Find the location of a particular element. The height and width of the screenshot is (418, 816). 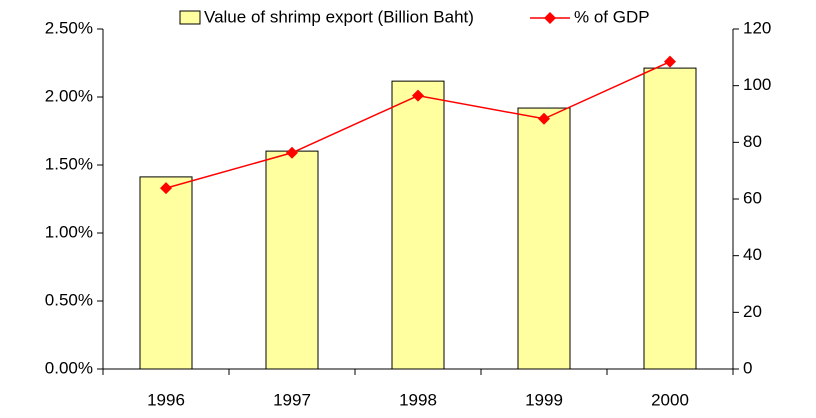

y2-tick-label: 20 is located at coordinates (752, 311).